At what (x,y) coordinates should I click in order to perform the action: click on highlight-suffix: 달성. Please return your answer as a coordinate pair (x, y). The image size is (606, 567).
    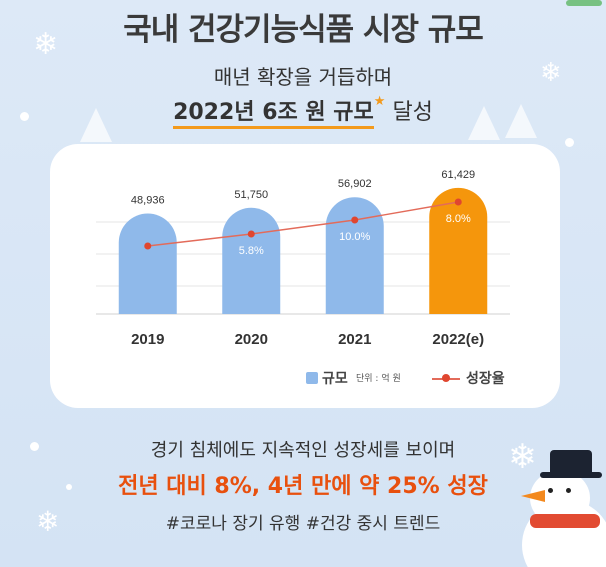
    Looking at the image, I should click on (412, 112).